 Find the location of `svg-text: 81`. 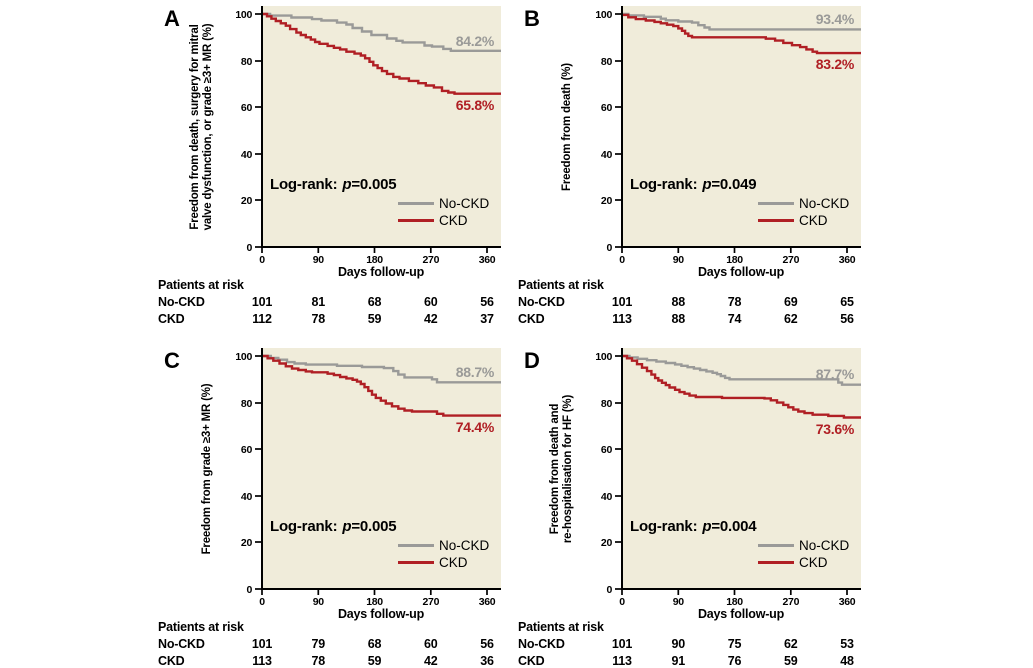

svg-text: 81 is located at coordinates (319, 302).